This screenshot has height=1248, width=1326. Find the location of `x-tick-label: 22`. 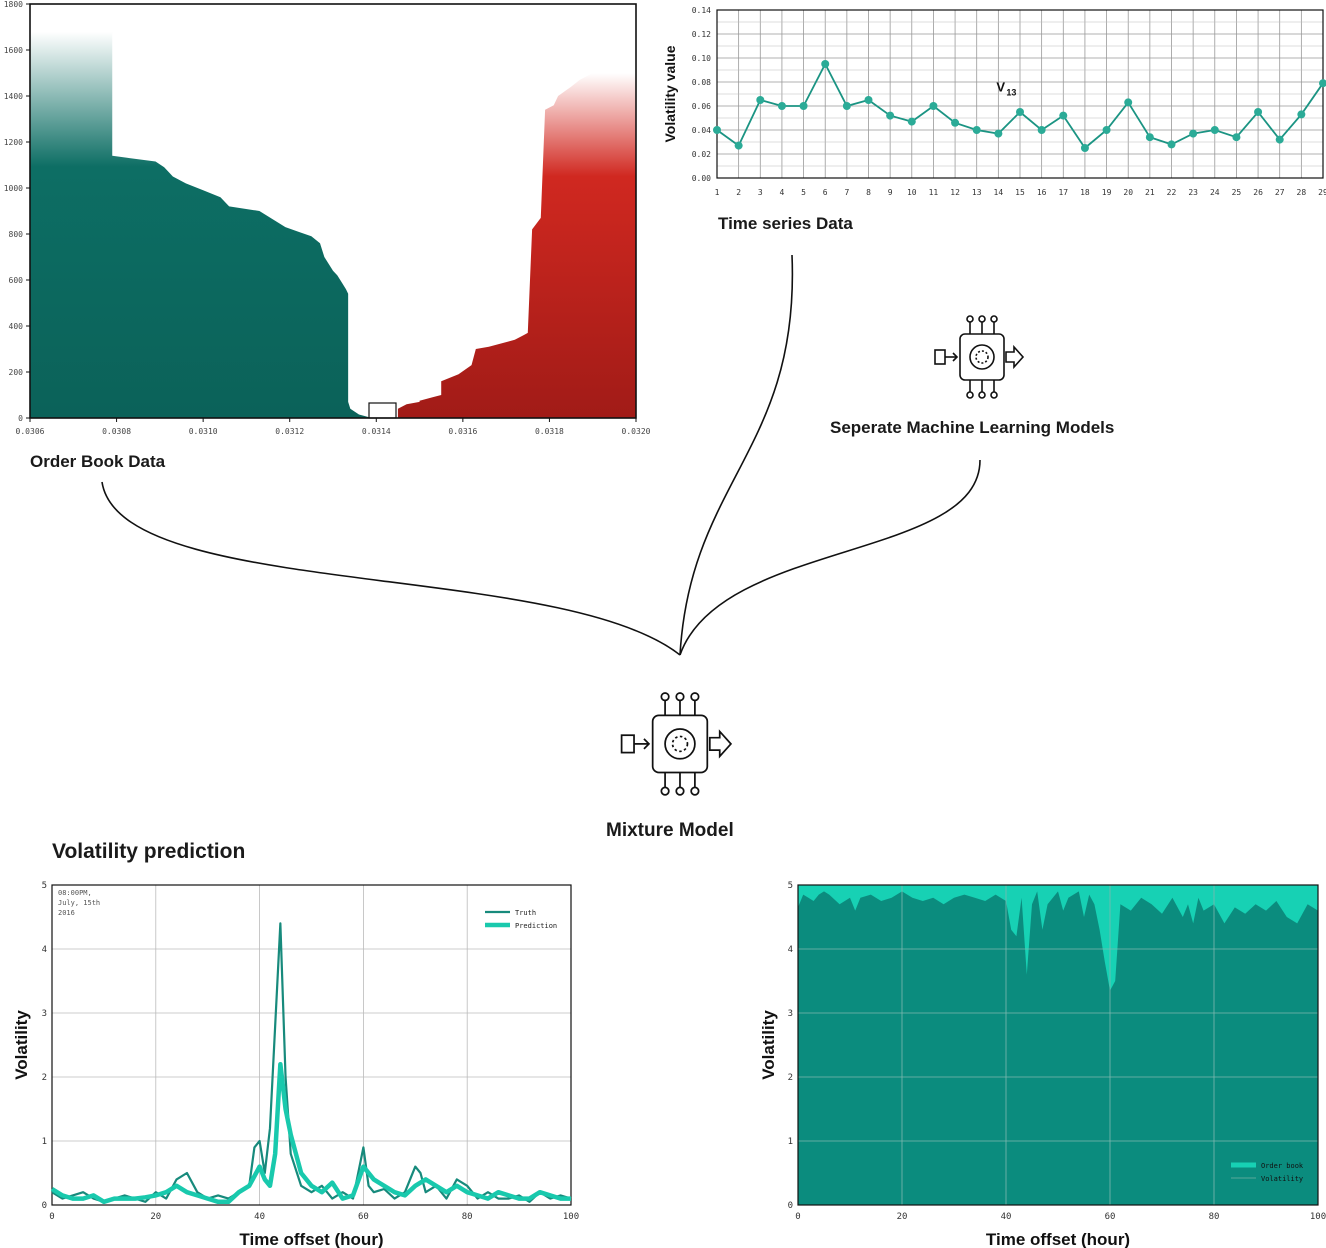

x-tick-label: 22 is located at coordinates (1172, 192).